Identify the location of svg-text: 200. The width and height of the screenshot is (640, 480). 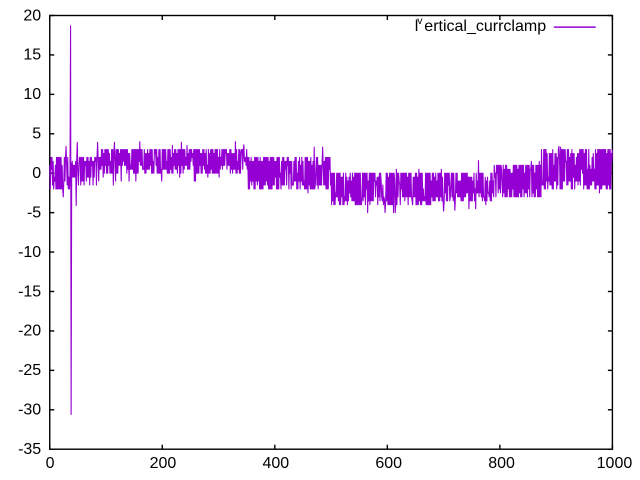
(163, 463).